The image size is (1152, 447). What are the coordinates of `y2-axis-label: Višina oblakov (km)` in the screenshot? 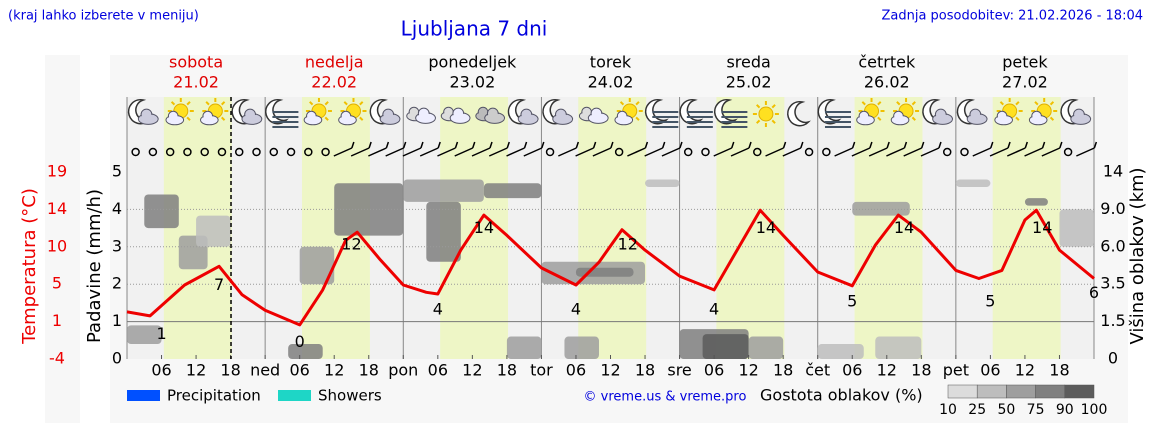 It's located at (1137, 255).